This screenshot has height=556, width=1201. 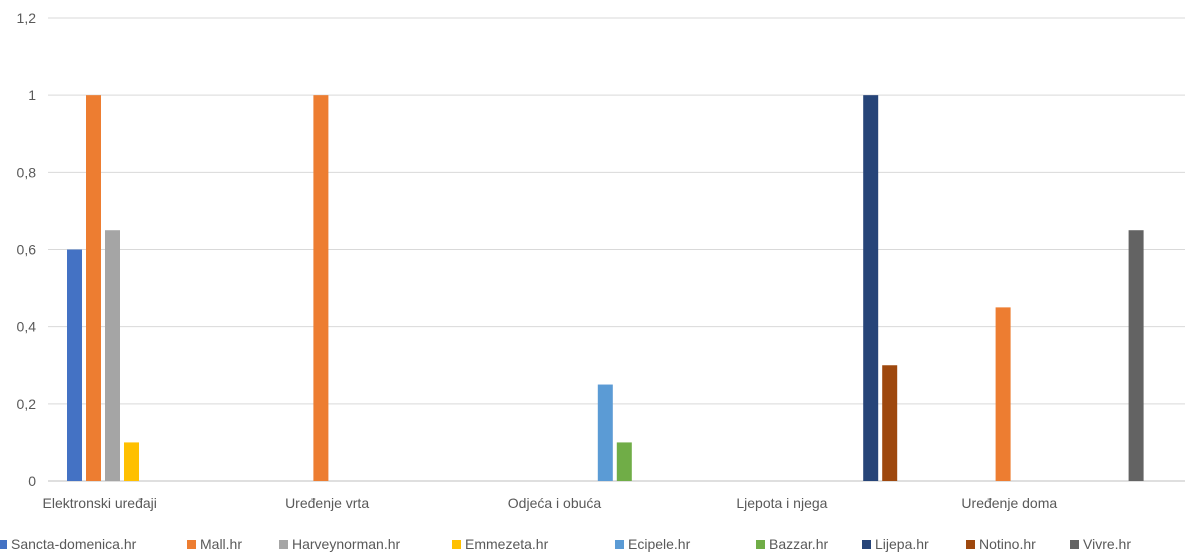 I want to click on legend-item: Emmezeta.hr, so click(x=500, y=544).